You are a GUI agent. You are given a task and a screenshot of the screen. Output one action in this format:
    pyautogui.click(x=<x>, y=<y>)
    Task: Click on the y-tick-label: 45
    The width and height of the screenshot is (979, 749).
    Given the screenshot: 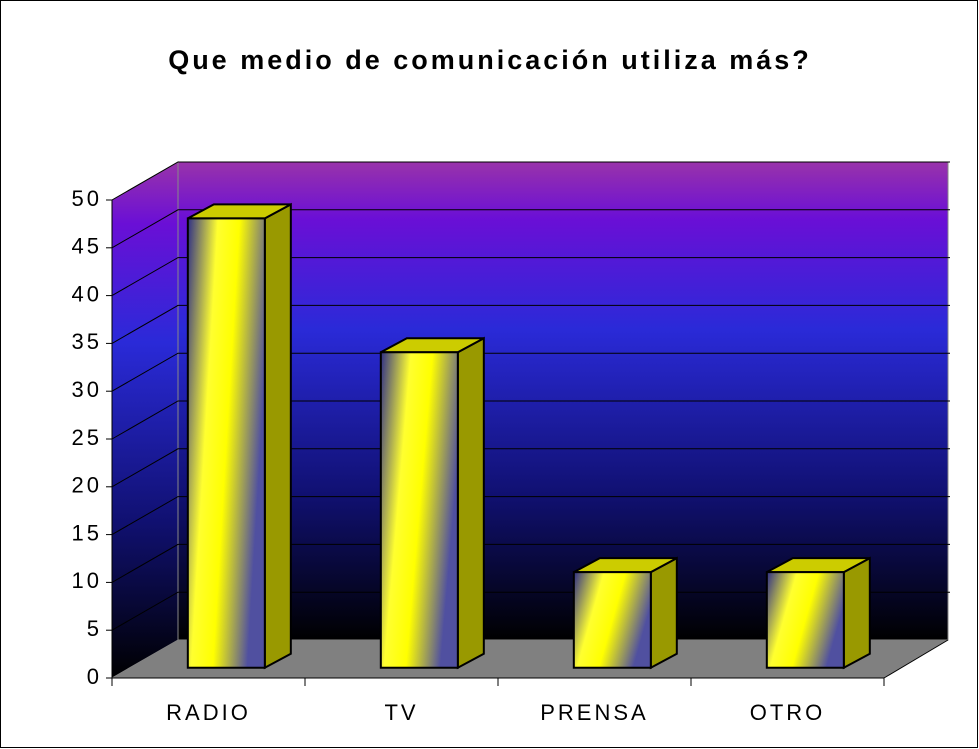 What is the action you would take?
    pyautogui.click(x=87, y=246)
    